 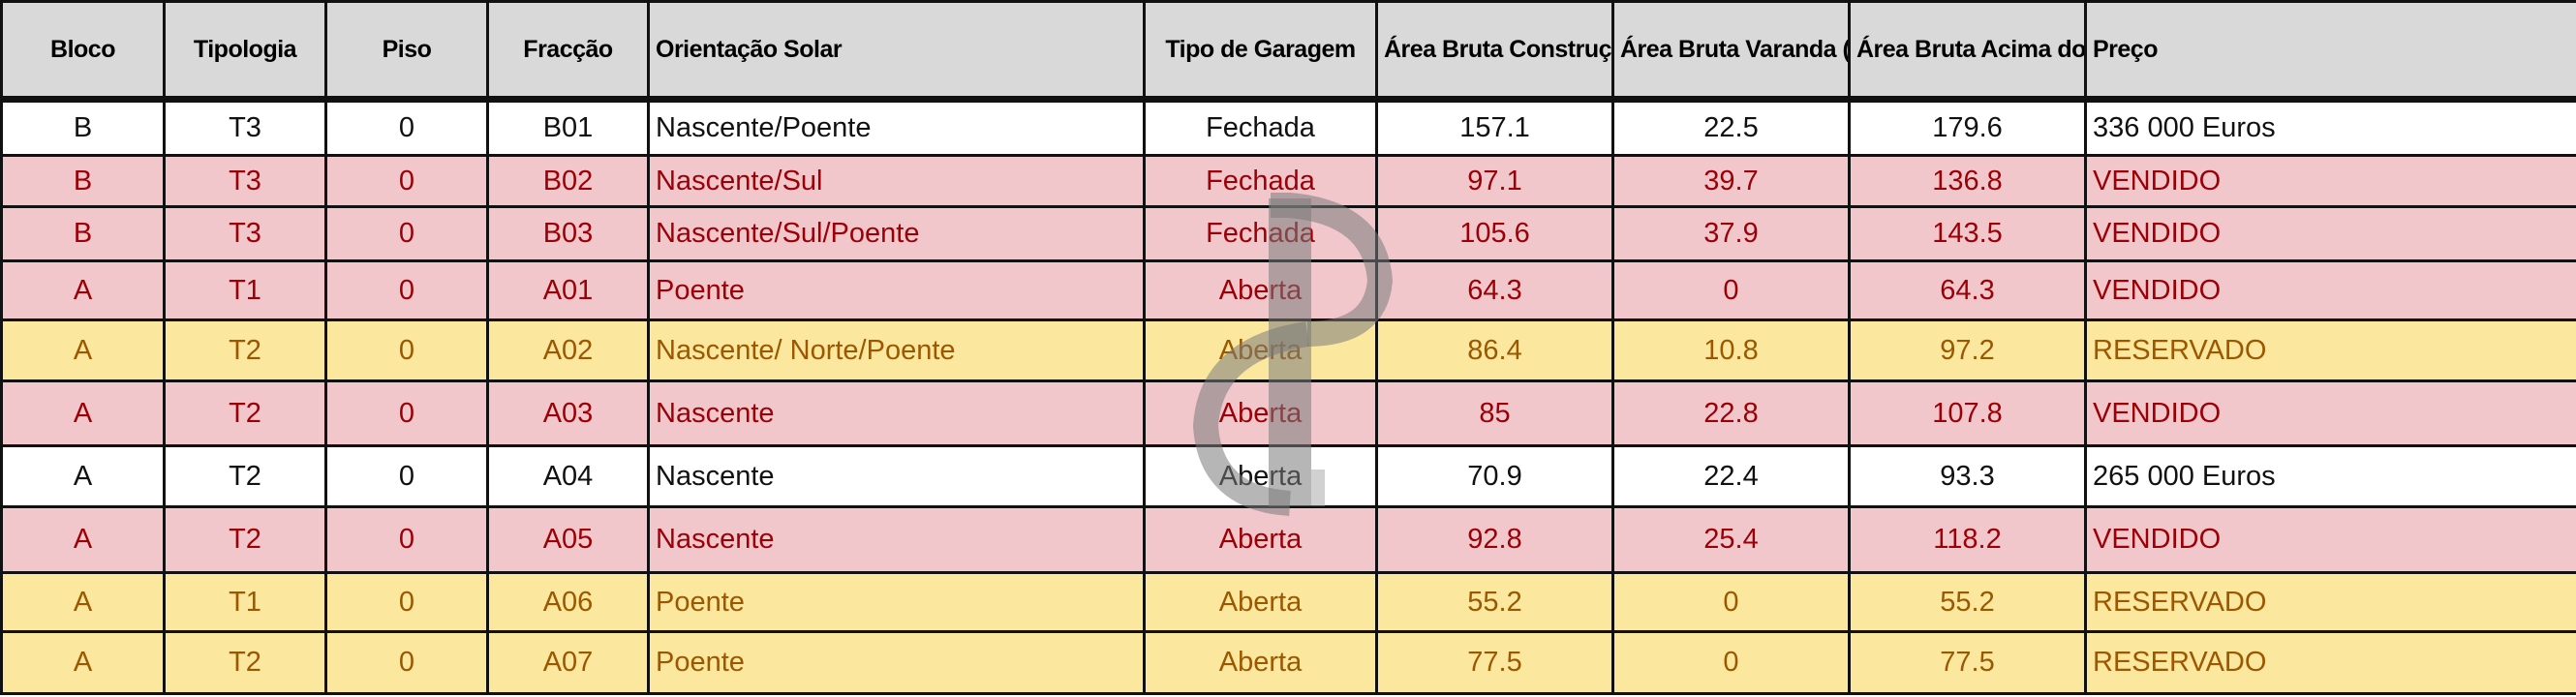 What do you see at coordinates (1731, 350) in the screenshot?
I see `cell-area-bruta-varanda: 10.8` at bounding box center [1731, 350].